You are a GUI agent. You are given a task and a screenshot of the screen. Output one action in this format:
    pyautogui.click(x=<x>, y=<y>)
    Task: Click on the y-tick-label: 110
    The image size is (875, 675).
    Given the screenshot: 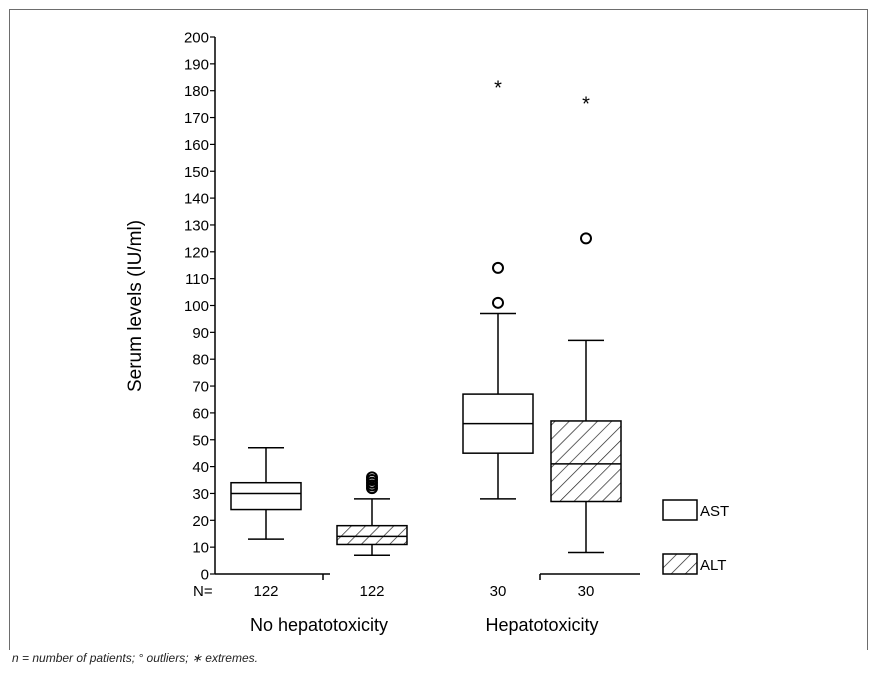 What is the action you would take?
    pyautogui.click(x=197, y=279)
    